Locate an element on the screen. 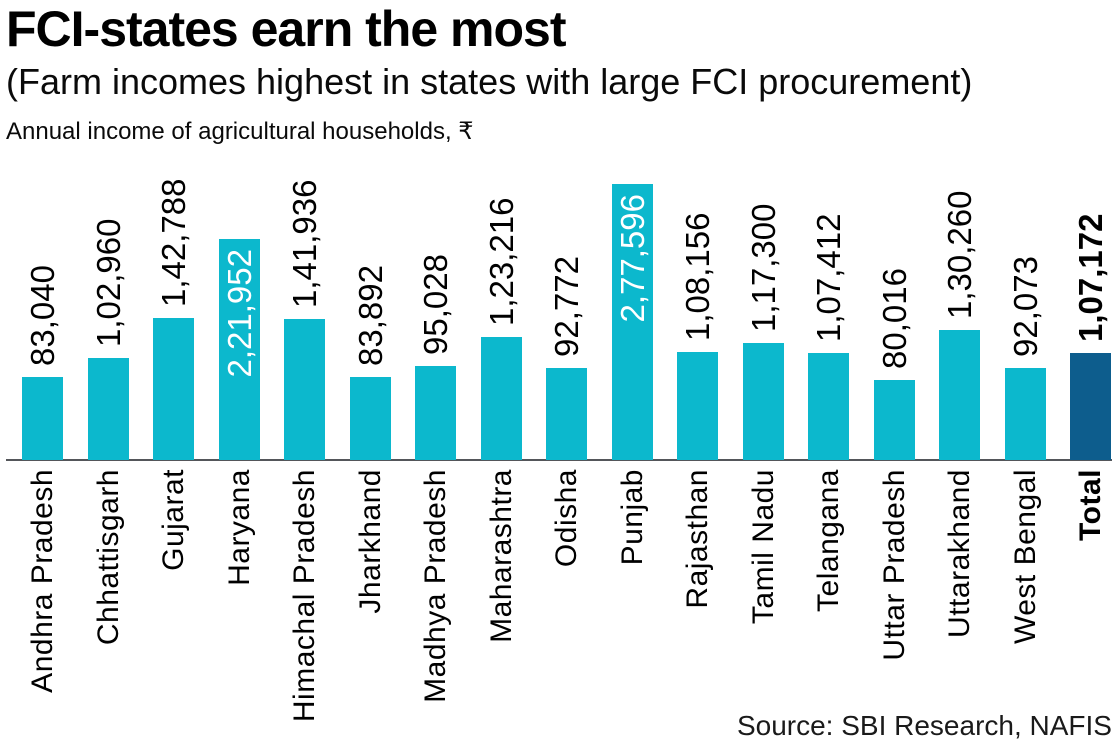 This screenshot has height=750, width=1120. value-label-himachal-pradesh: 1,41,936 is located at coordinates (304, 243).